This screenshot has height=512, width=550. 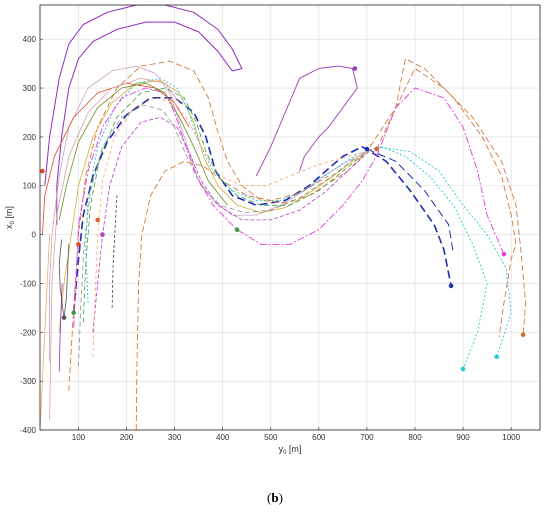 I want to click on x-tick-label: 500, so click(x=271, y=437).